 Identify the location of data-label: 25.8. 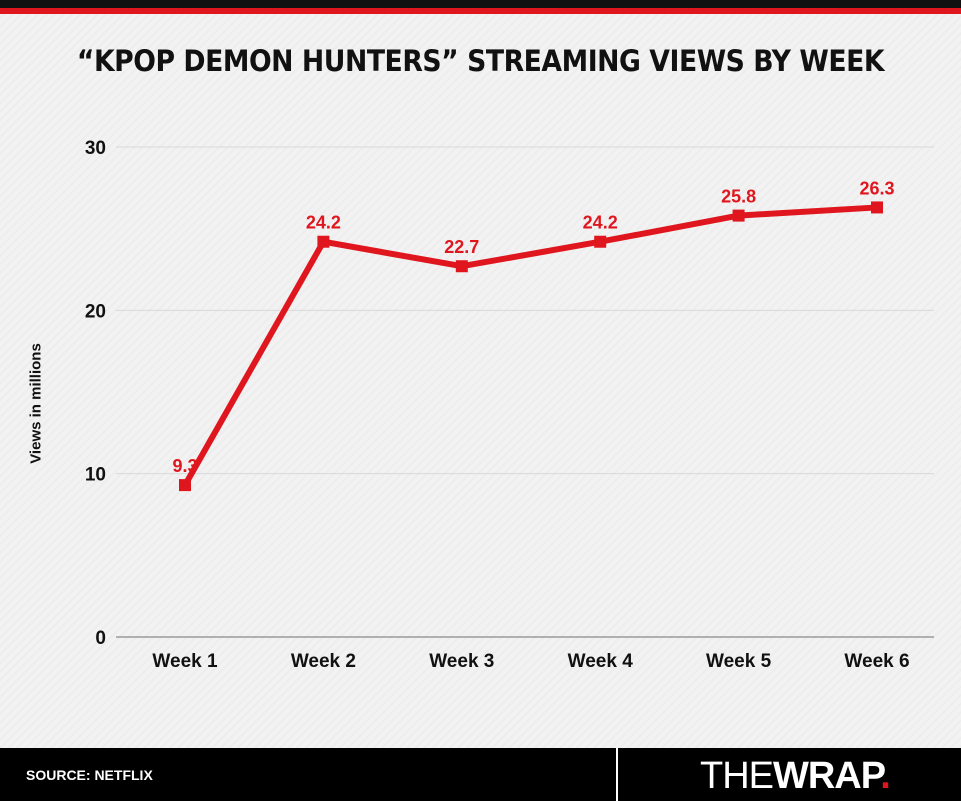
(738, 197).